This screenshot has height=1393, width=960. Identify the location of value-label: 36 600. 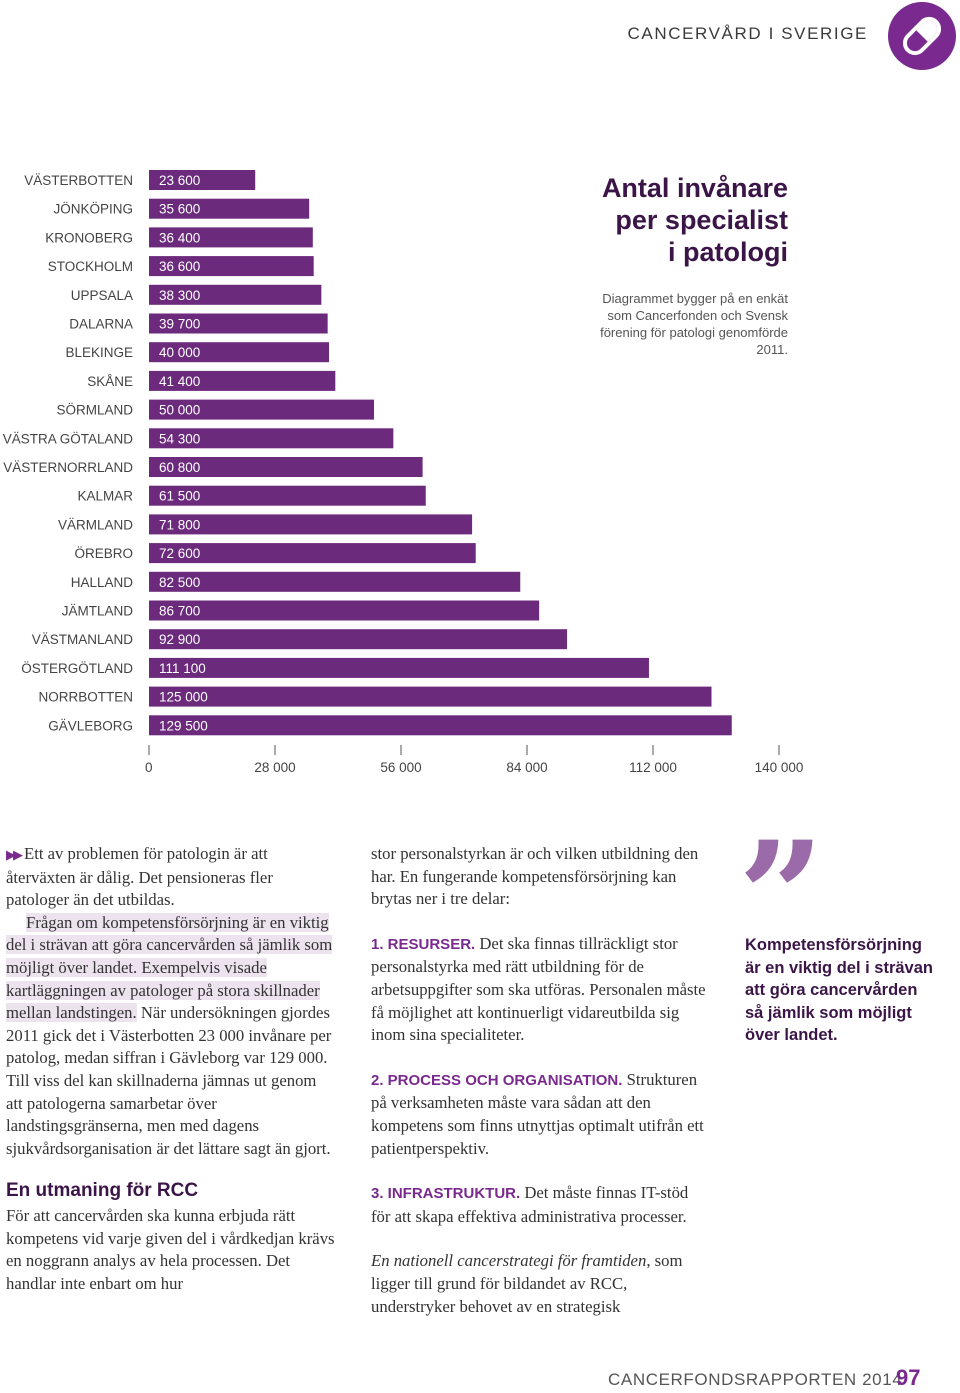
(179, 266).